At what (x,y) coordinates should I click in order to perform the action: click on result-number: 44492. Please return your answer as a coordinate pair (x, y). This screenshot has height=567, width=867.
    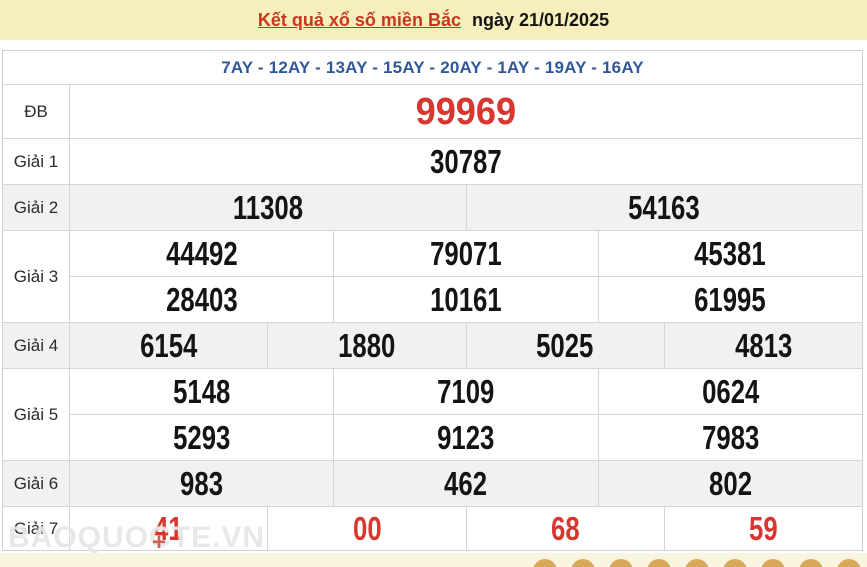
    Looking at the image, I should click on (201, 253).